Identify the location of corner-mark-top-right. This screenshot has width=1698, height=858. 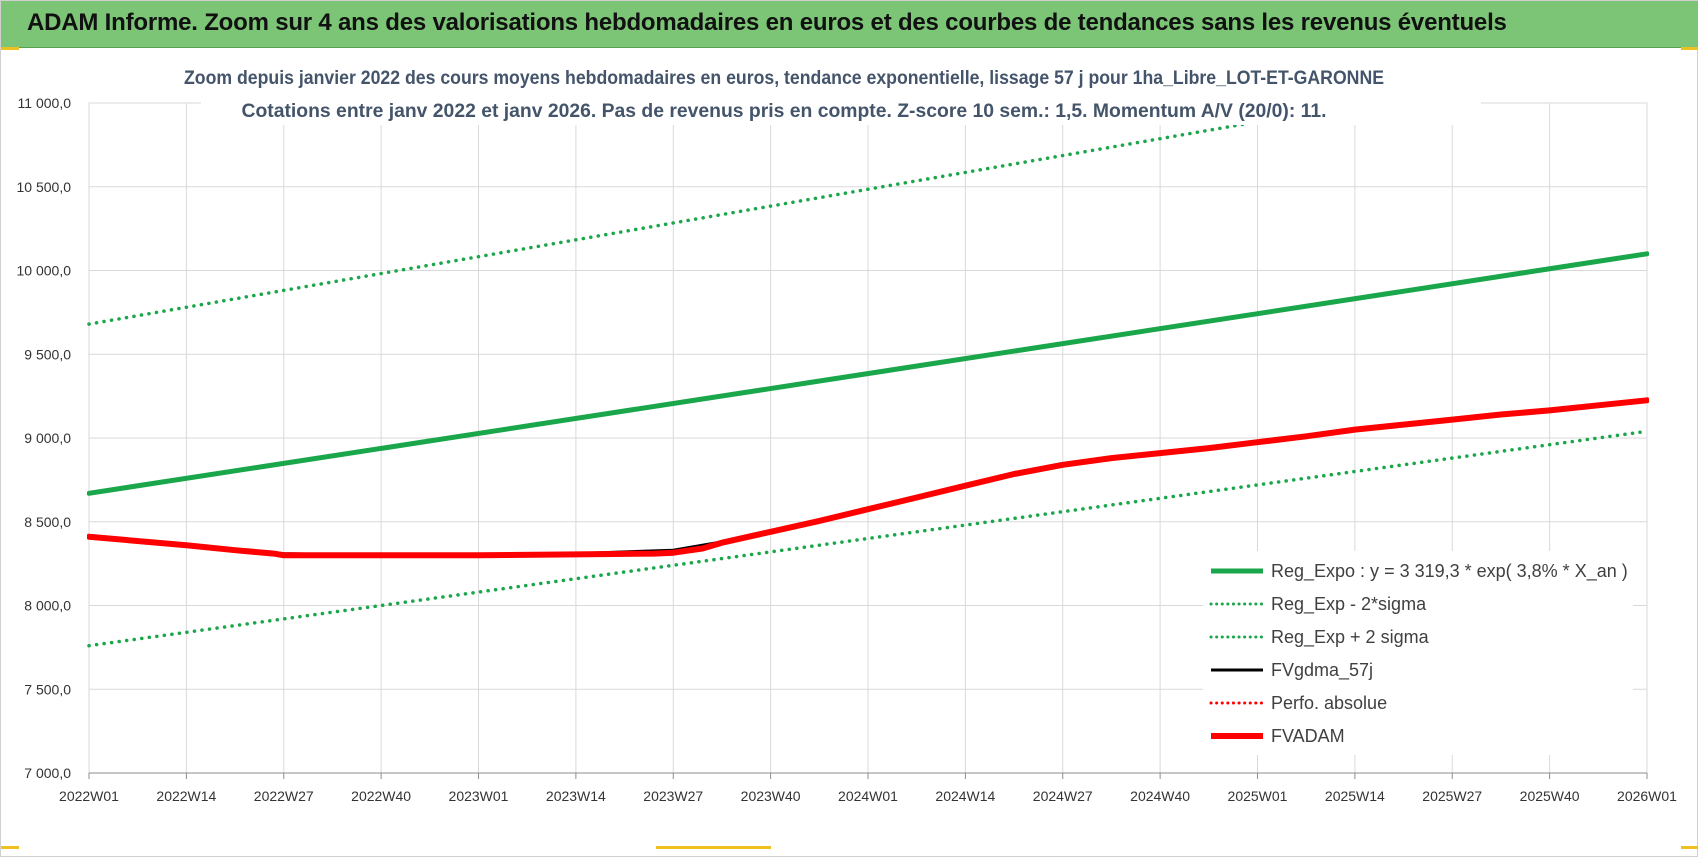
(1689, 48).